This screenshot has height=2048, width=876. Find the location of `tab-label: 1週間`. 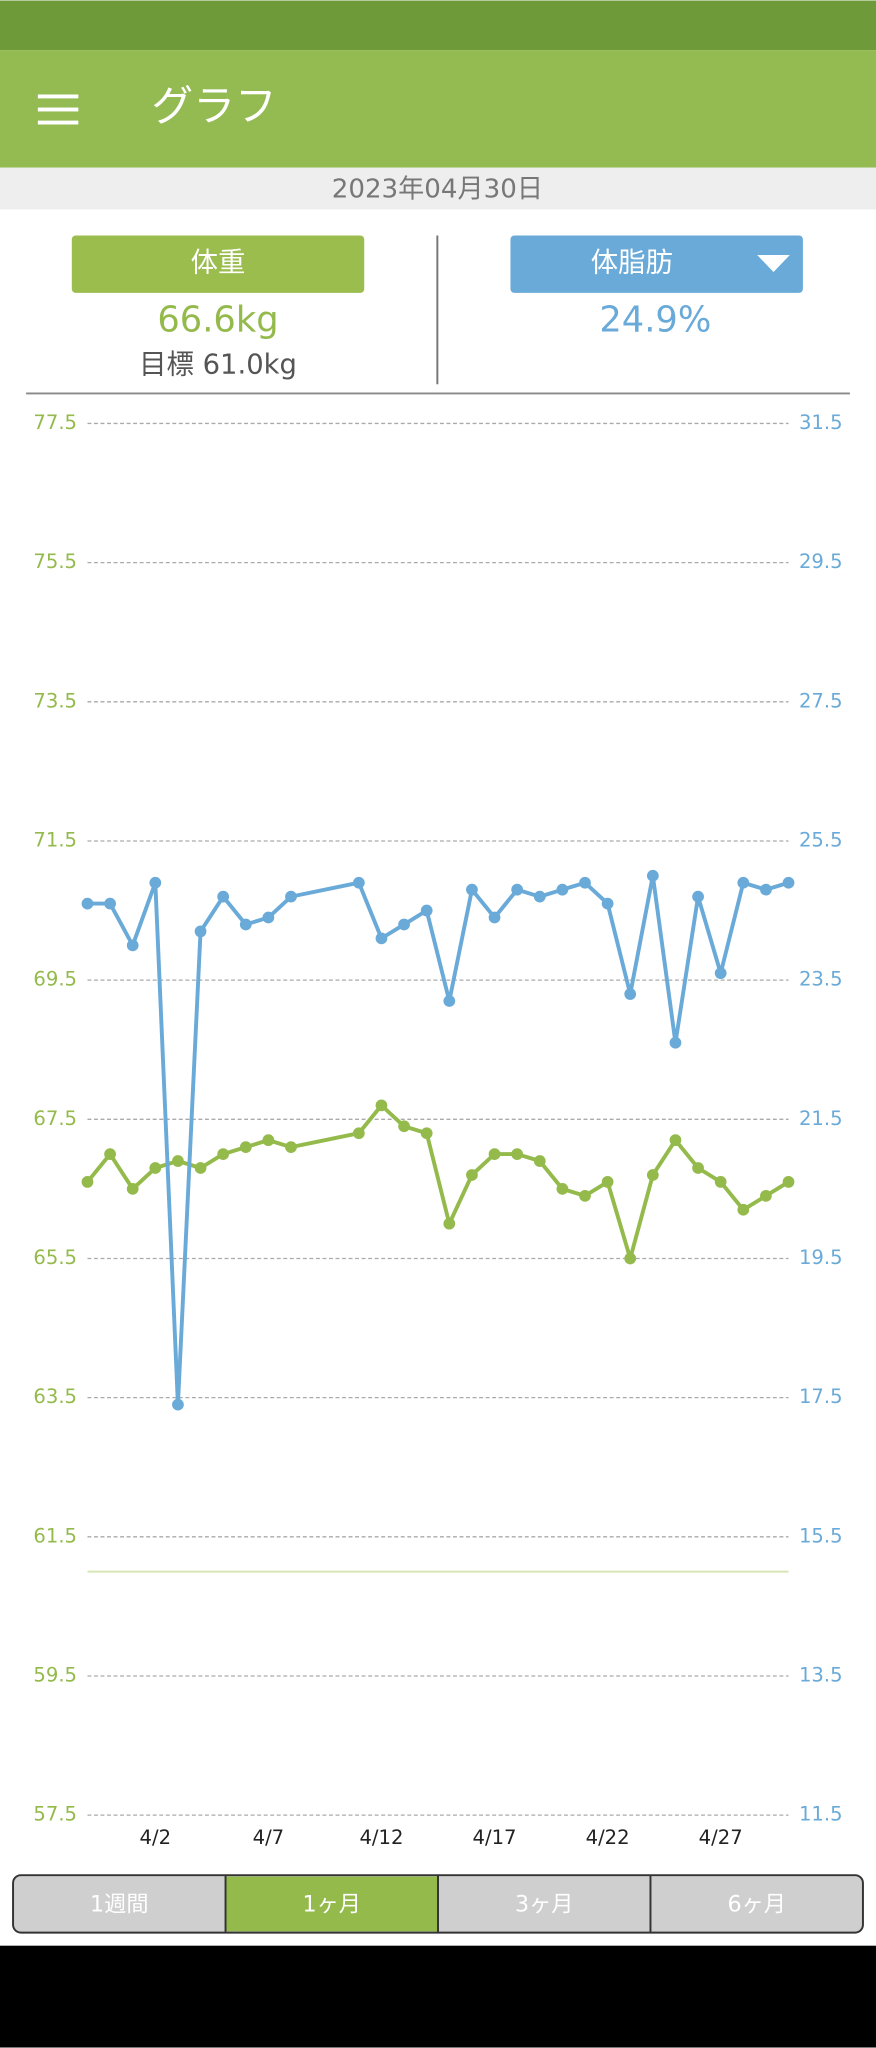

tab-label: 1週間 is located at coordinates (119, 1905).